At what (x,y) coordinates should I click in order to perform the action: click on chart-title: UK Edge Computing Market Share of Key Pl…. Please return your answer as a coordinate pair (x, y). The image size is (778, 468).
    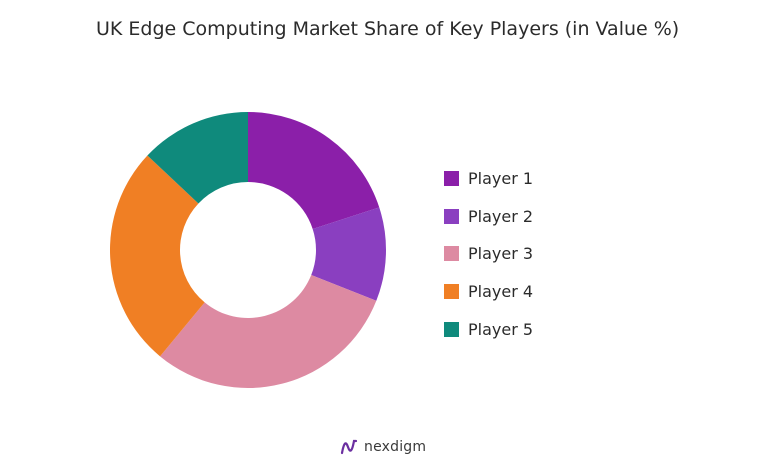
    Looking at the image, I should click on (388, 29).